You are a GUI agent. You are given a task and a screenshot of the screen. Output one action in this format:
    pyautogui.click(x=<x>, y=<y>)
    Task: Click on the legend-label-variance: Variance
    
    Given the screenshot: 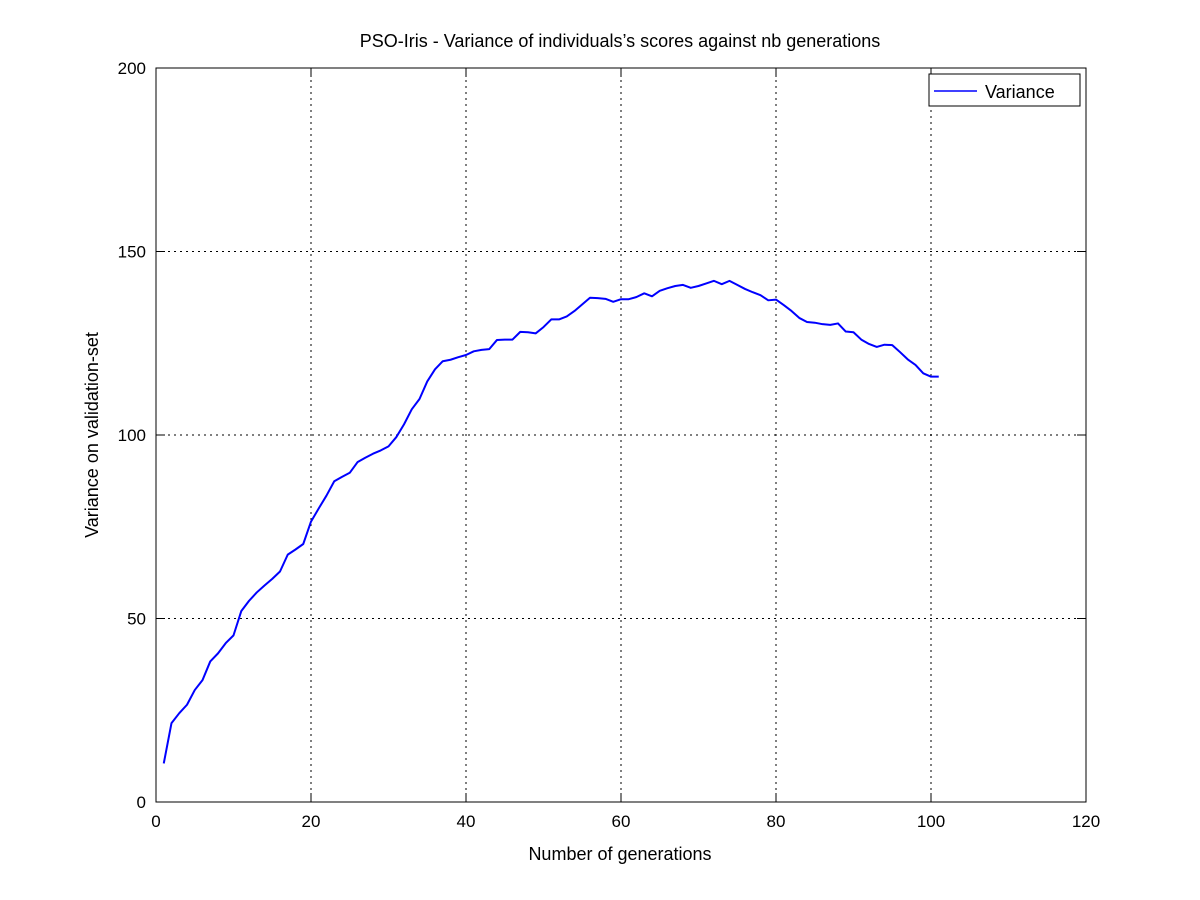 What is the action you would take?
    pyautogui.click(x=1020, y=92)
    